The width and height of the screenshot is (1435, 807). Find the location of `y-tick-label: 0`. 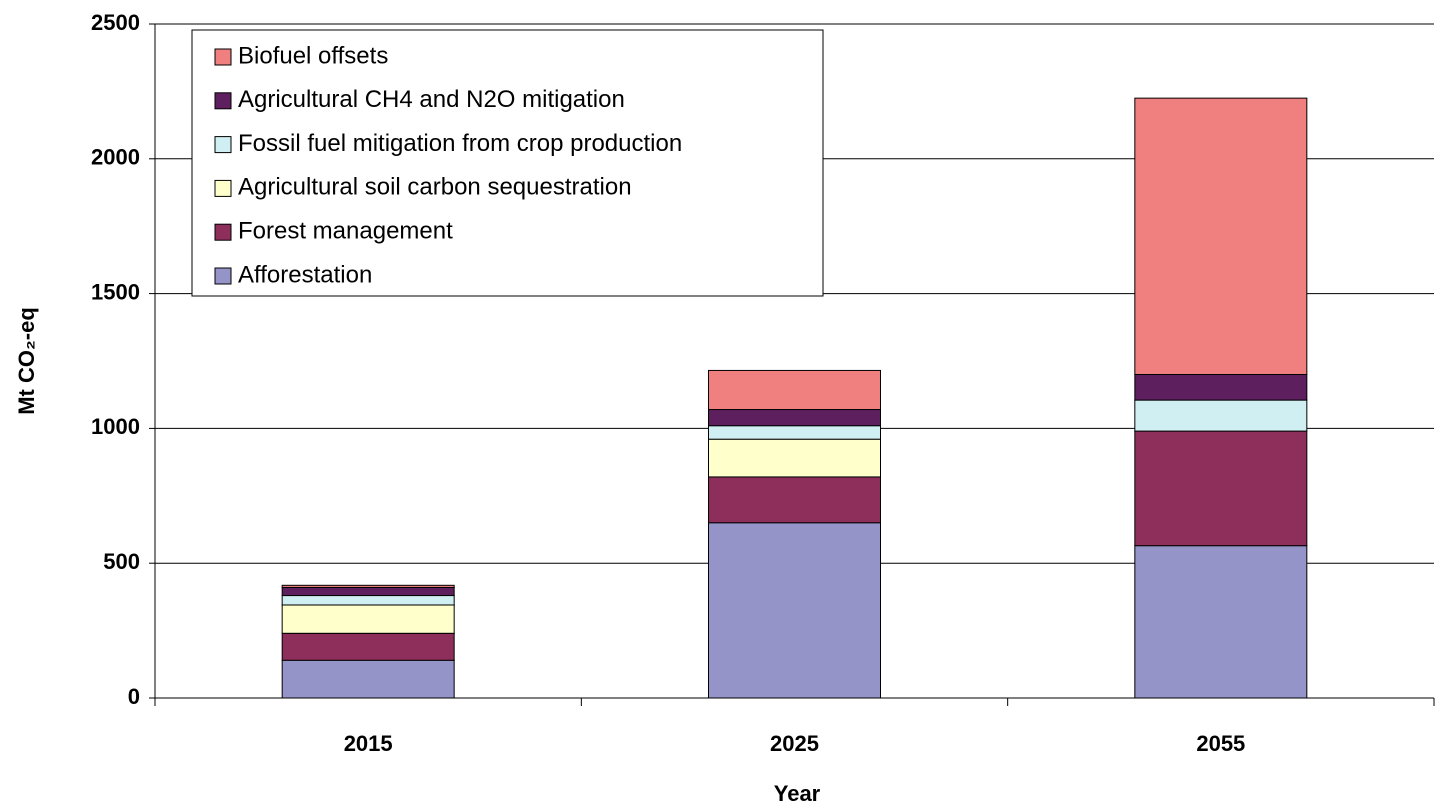

y-tick-label: 0 is located at coordinates (134, 696).